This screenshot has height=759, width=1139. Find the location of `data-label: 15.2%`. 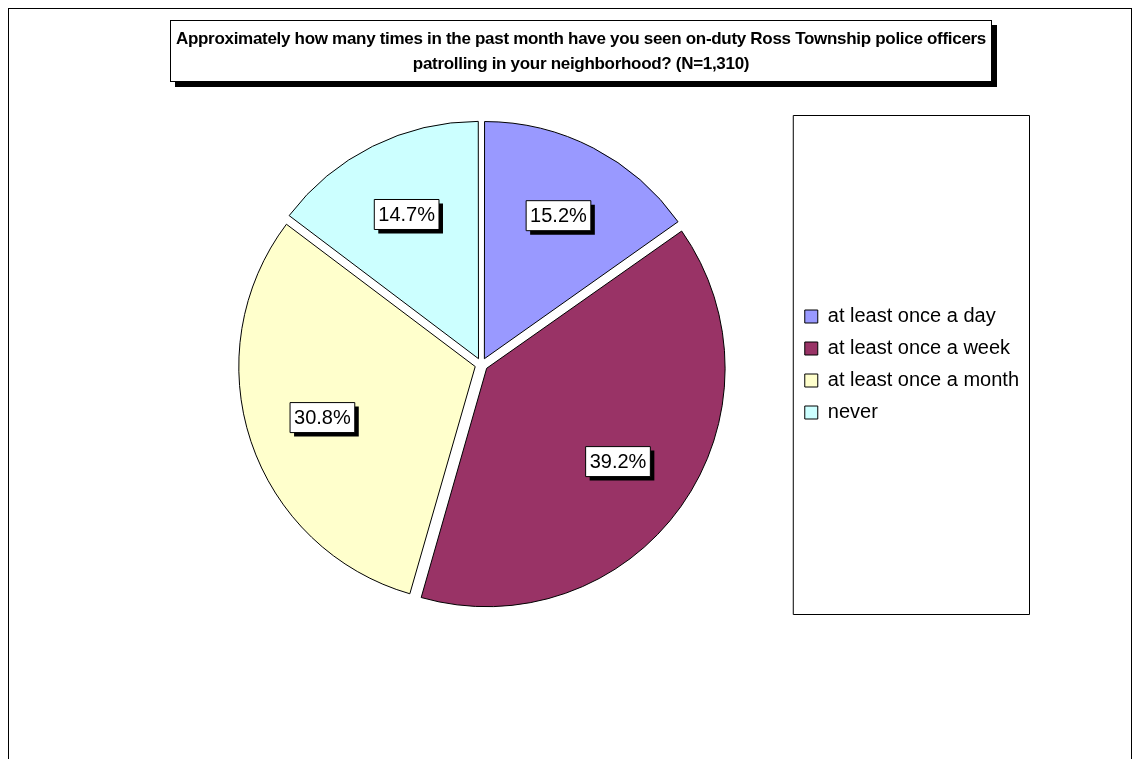

data-label: 15.2% is located at coordinates (559, 215).